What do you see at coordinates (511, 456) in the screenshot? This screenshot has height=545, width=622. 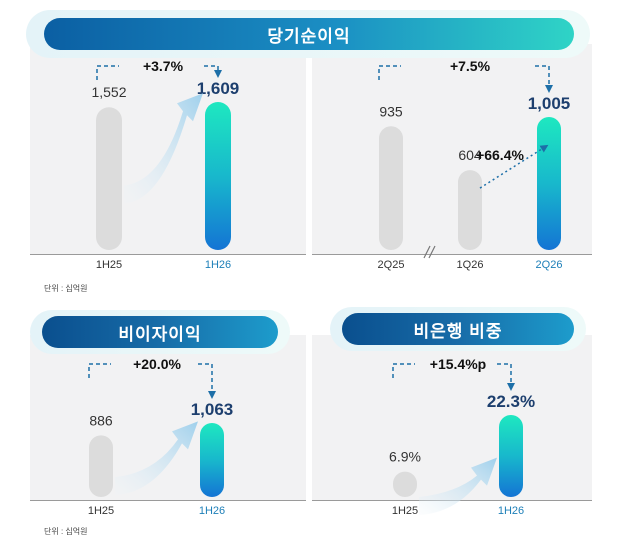 I see `bar-non-bank-share-1h26` at bounding box center [511, 456].